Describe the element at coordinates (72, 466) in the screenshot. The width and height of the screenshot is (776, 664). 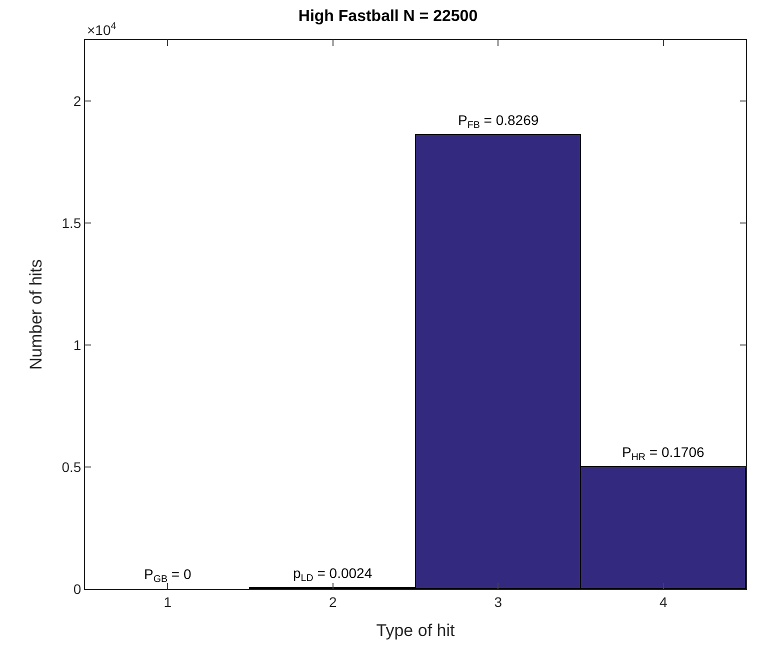
I see `y-tick-label: 0.5` at that location.